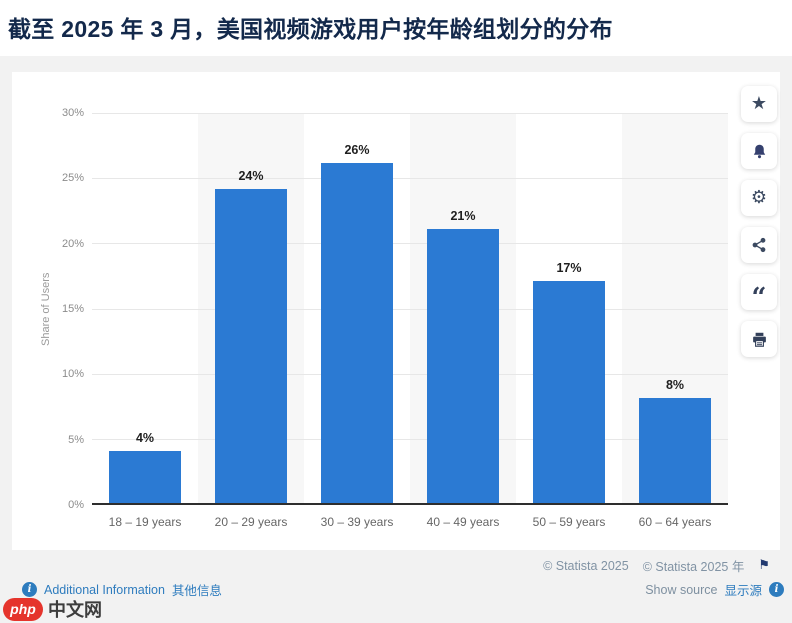  Describe the element at coordinates (569, 267) in the screenshot. I see `bar-value-label: 17%` at that location.